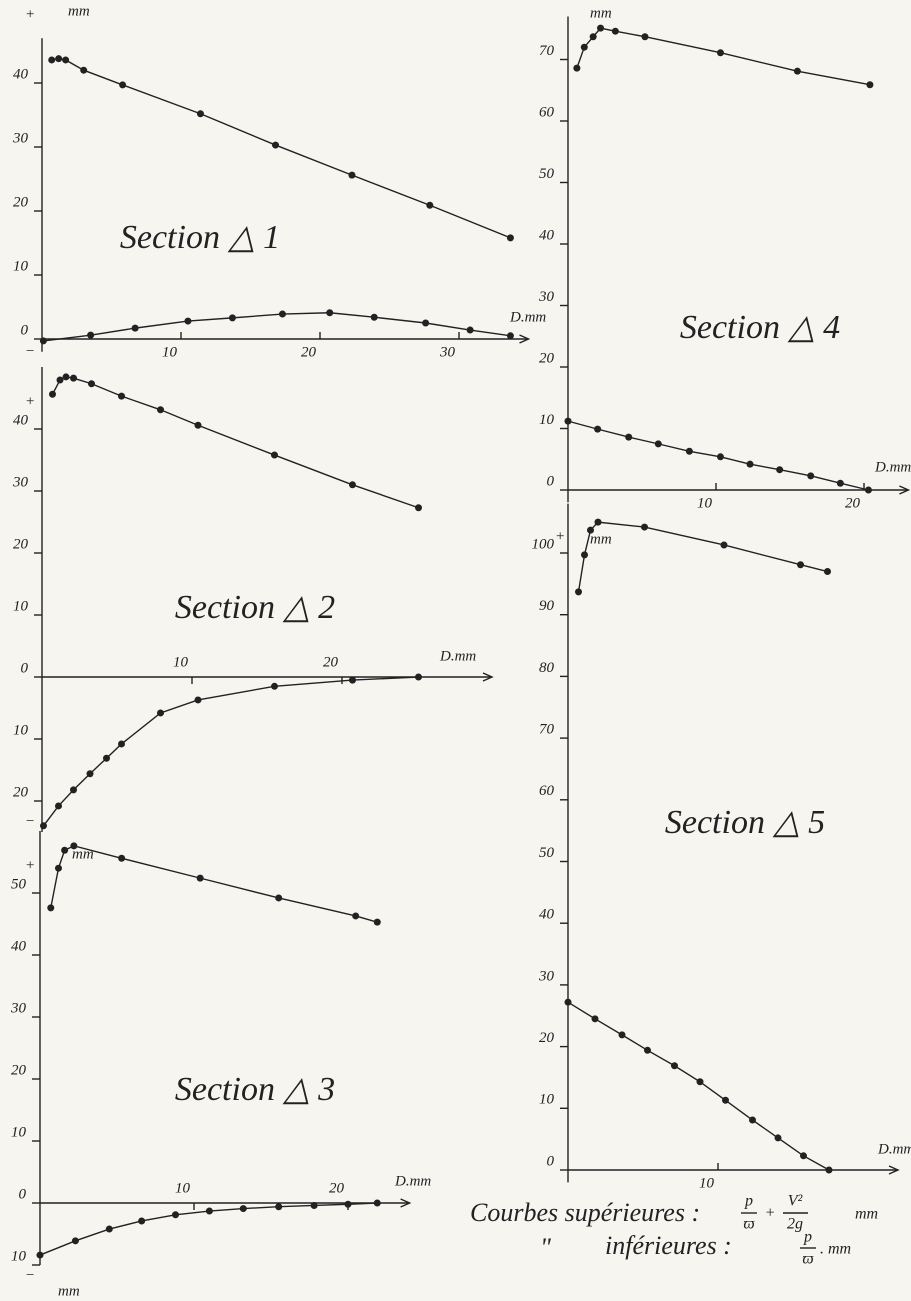 This screenshot has width=911, height=1301. I want to click on note-ditto: ", so click(545, 1247).